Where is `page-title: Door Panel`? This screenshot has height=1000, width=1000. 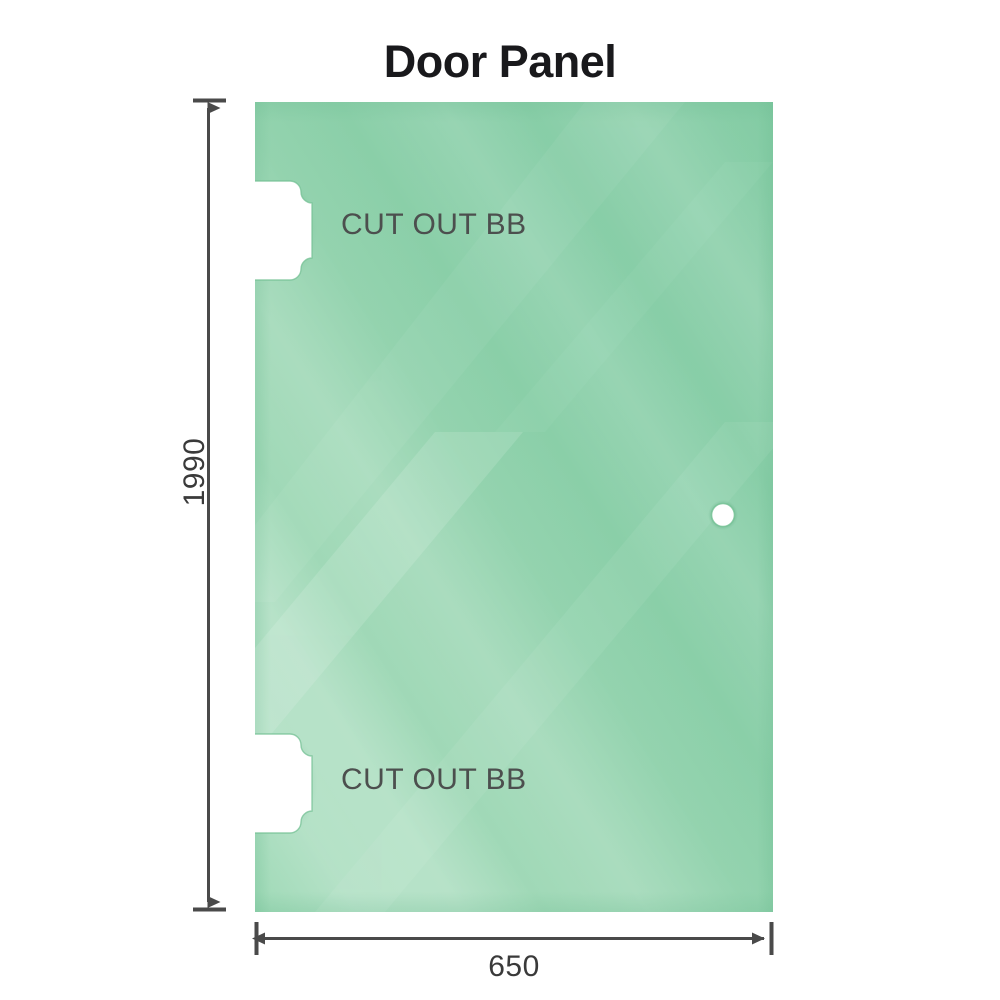 page-title: Door Panel is located at coordinates (500, 61).